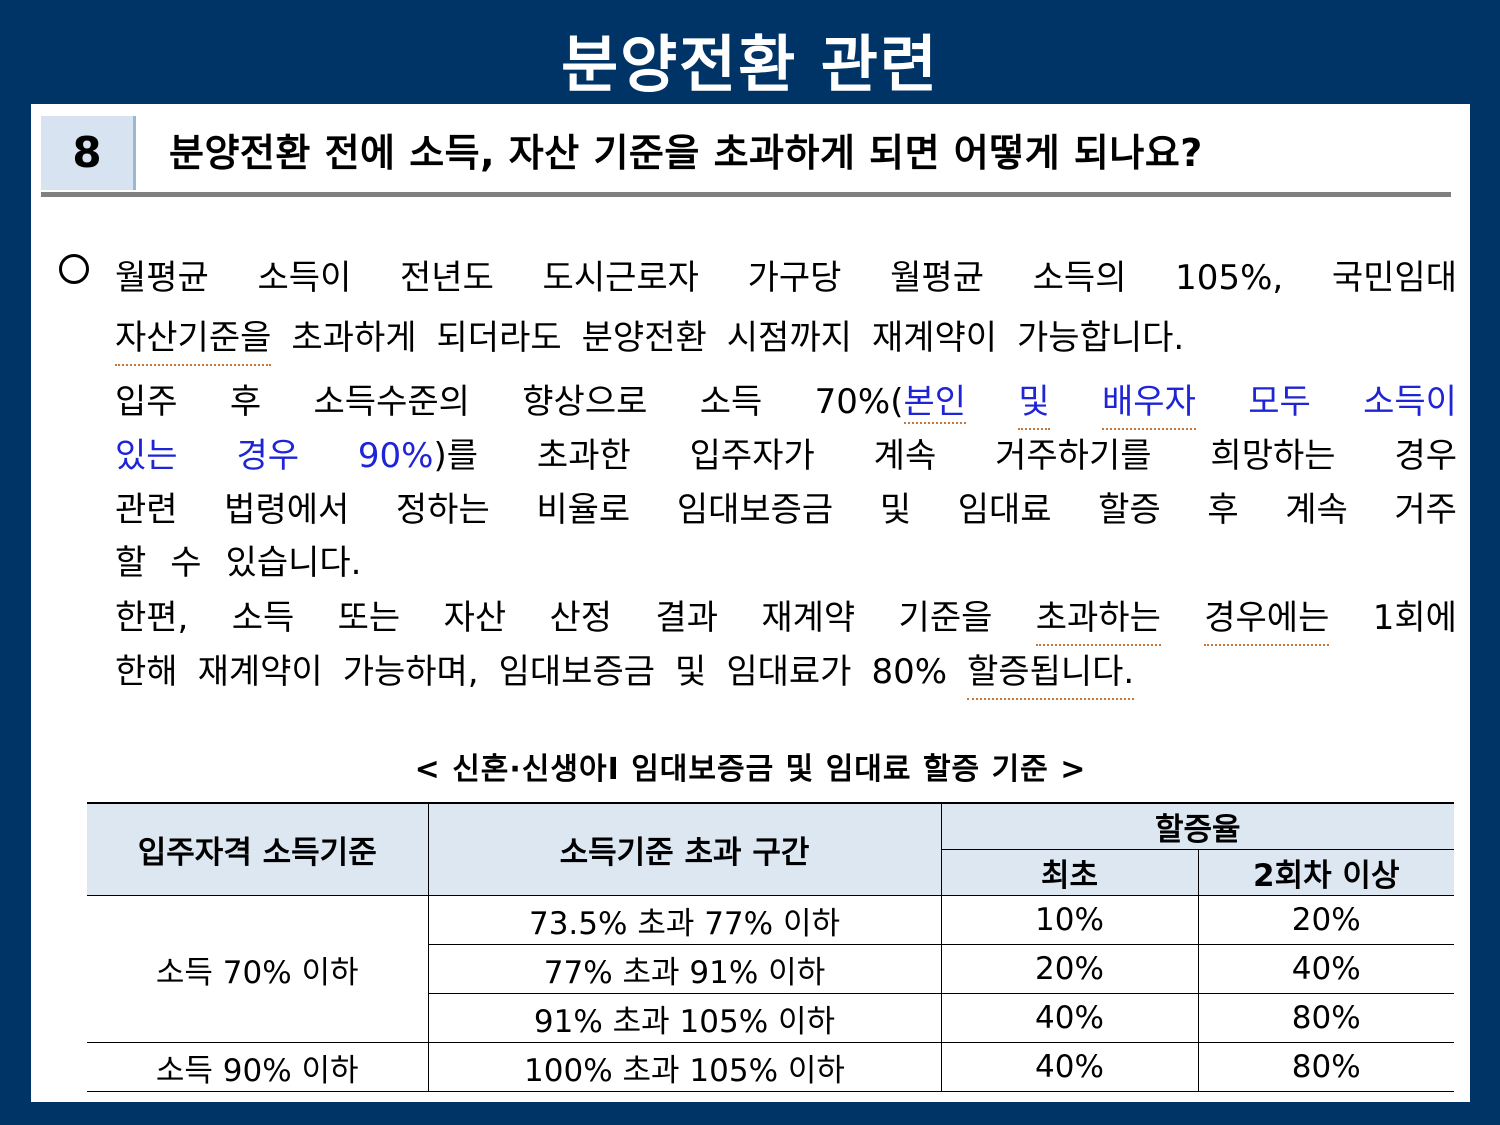 This screenshot has height=1125, width=1500. Describe the element at coordinates (186, 563) in the screenshot. I see `word: 수` at that location.